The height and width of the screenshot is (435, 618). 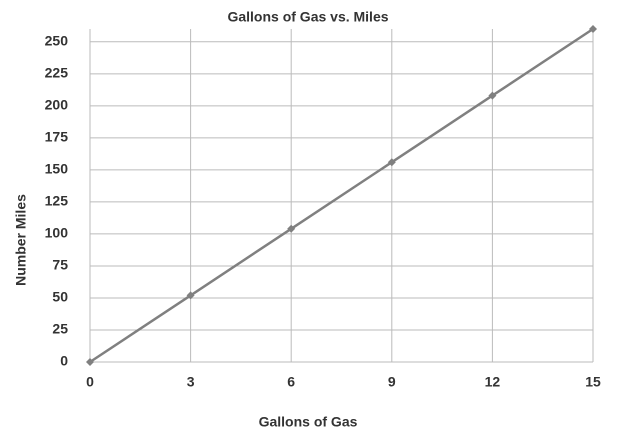 I want to click on y-tick-label: 50, so click(x=60, y=297).